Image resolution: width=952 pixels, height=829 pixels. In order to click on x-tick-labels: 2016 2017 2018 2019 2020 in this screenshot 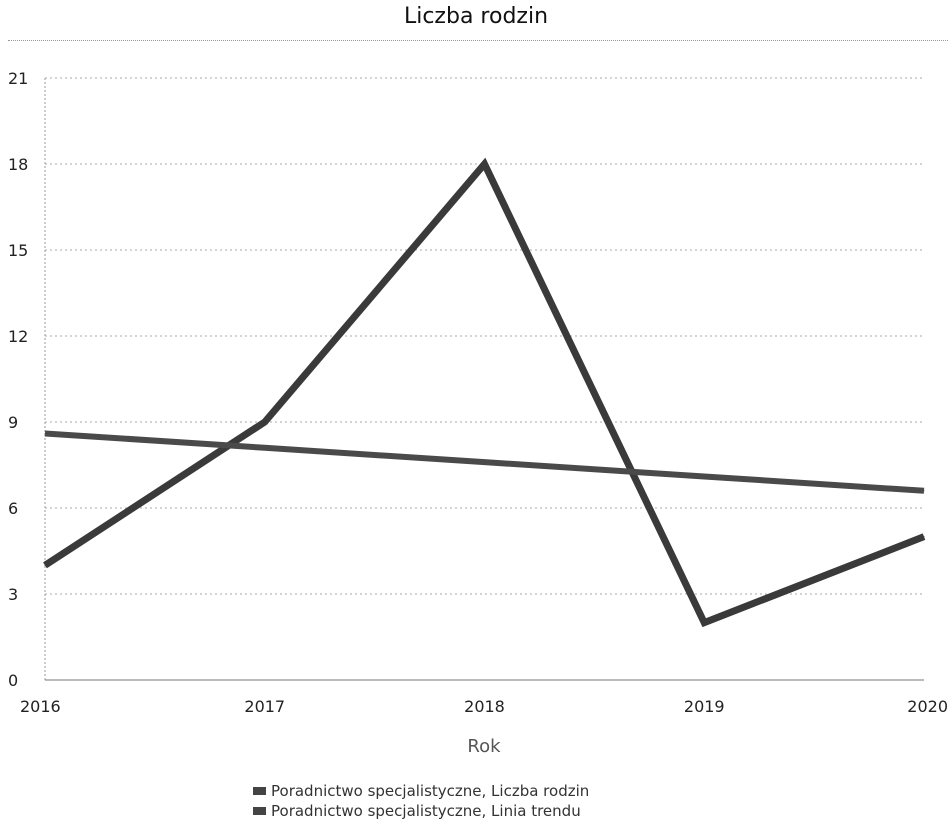, I will do `click(484, 706)`.